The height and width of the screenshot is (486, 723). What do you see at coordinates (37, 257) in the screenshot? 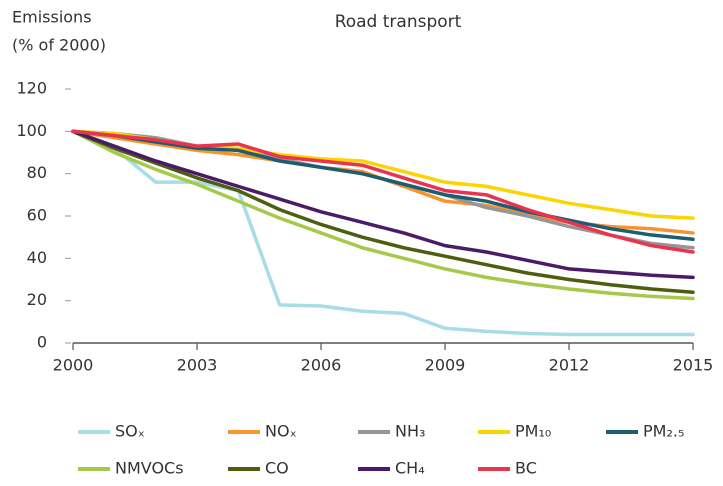
I see `y-tick-label: 40` at bounding box center [37, 257].